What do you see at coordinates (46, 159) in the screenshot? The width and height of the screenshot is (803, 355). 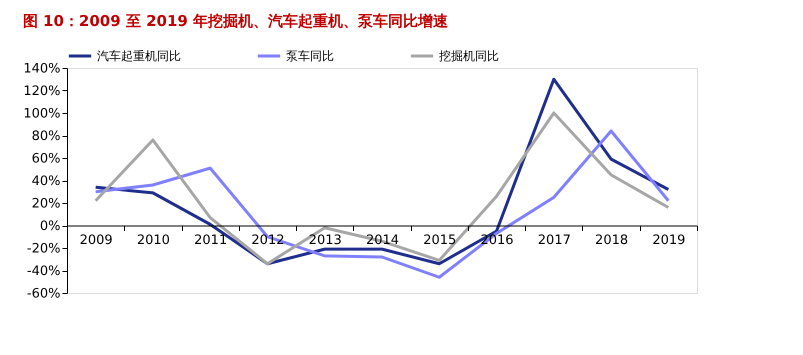 I see `y-tick-label: 60%` at bounding box center [46, 159].